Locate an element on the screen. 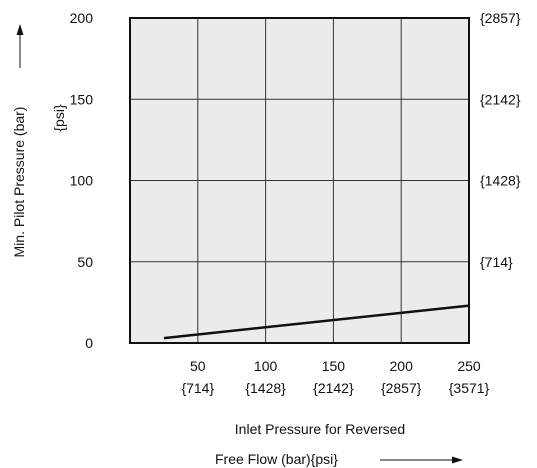 The image size is (537, 468). x-tick-label-psi: {3571} is located at coordinates (469, 388).